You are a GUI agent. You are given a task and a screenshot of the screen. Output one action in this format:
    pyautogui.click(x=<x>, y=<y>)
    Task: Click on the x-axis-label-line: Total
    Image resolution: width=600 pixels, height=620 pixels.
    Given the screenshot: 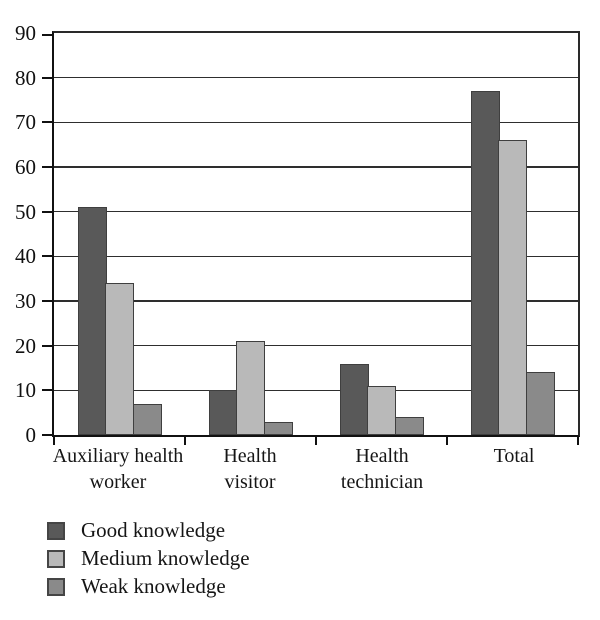 What is the action you would take?
    pyautogui.click(x=514, y=456)
    